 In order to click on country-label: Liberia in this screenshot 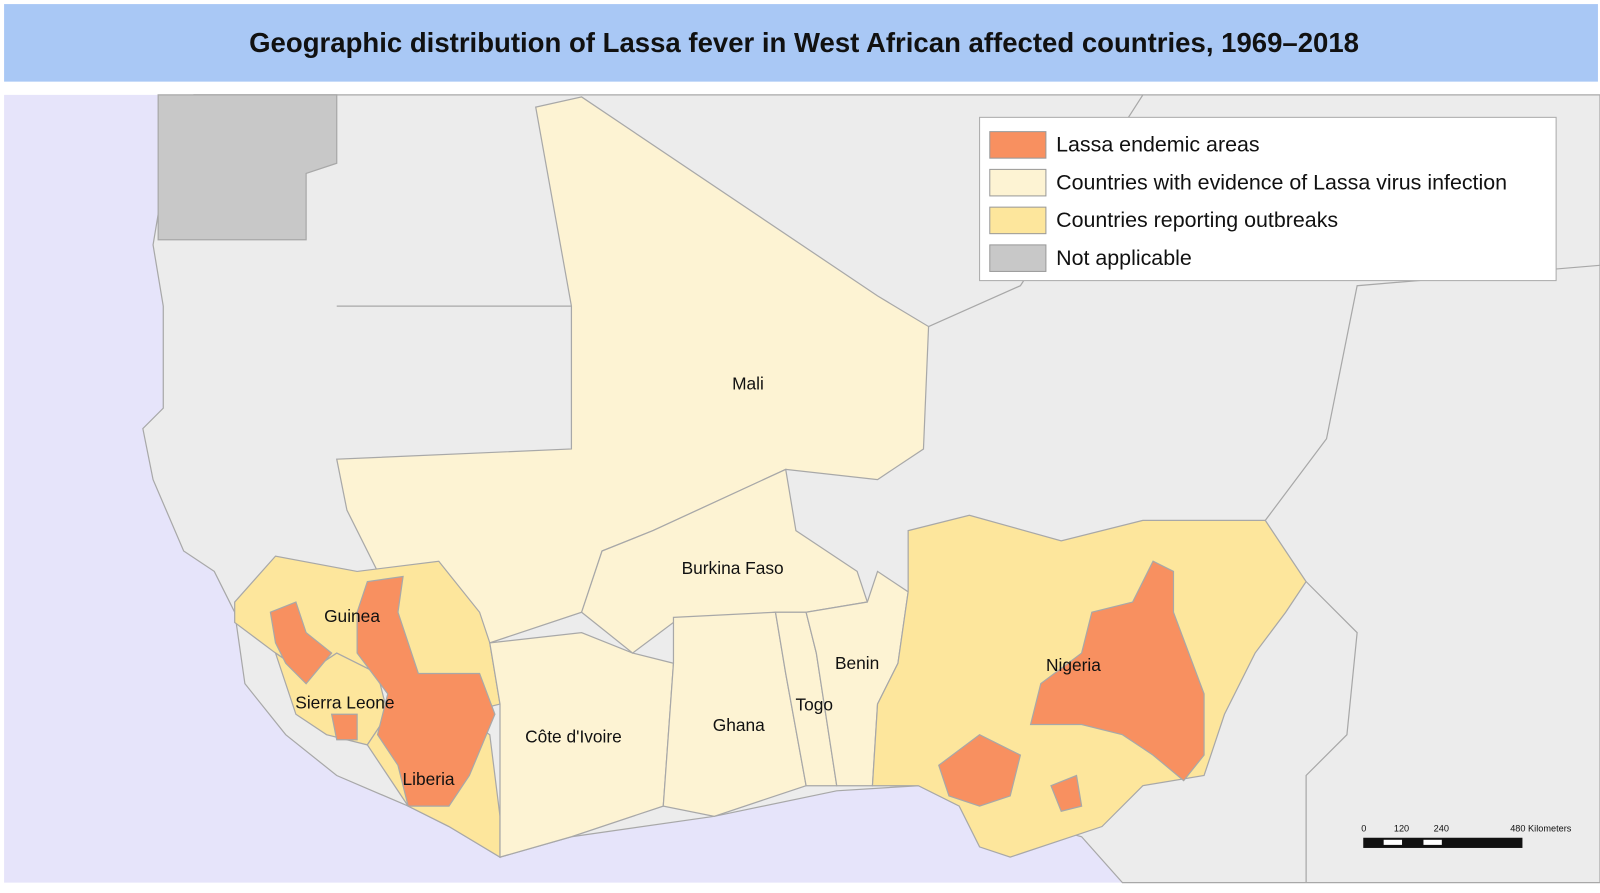, I will do `click(429, 779)`.